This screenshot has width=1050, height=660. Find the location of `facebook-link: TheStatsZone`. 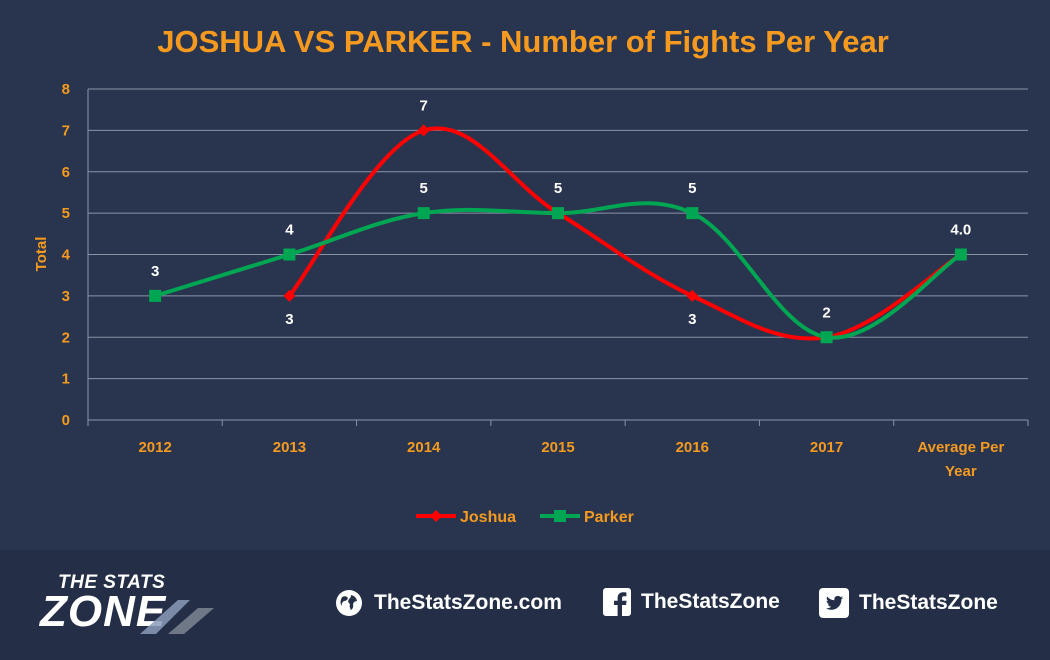

facebook-link: TheStatsZone is located at coordinates (691, 602).